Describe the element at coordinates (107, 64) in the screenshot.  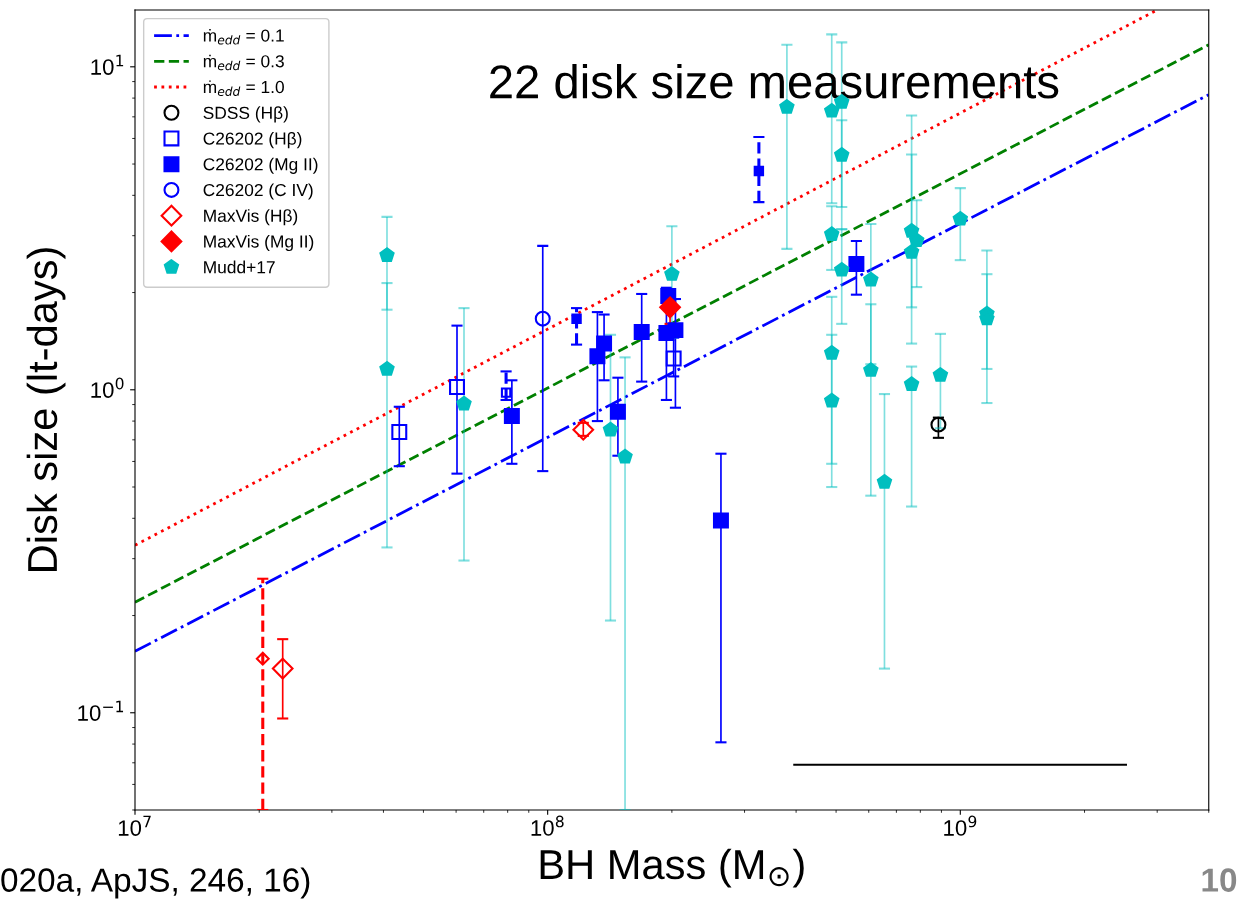
I see `y-tick-label: 10$^{1}$` at that location.